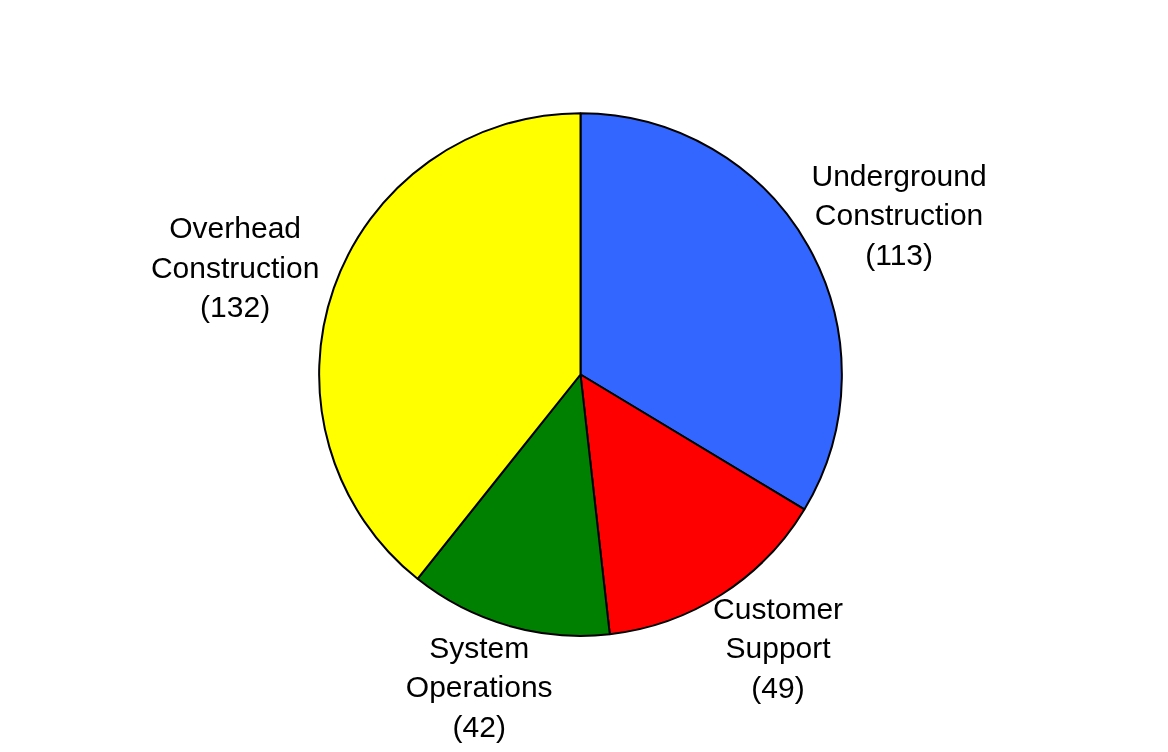  Describe the element at coordinates (479, 726) in the screenshot. I see `data-label: (42)` at that location.